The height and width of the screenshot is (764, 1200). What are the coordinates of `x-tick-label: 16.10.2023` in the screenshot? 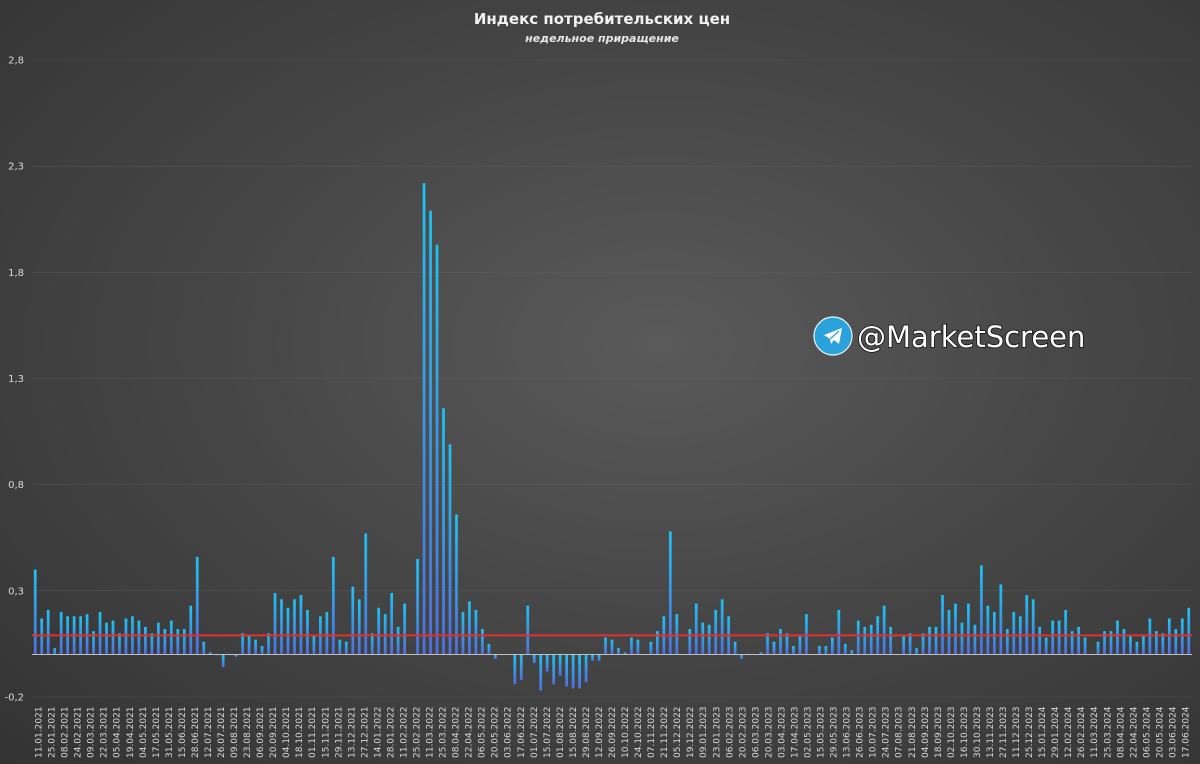 It's located at (965, 732).